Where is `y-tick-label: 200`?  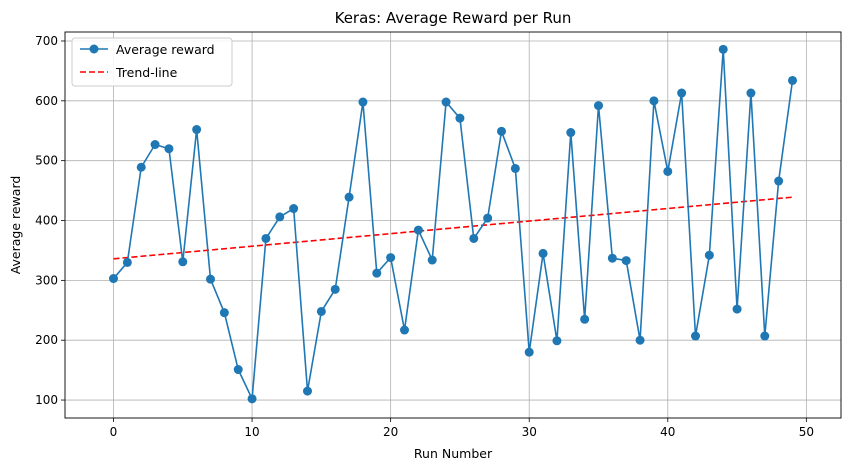
y-tick-label: 200 is located at coordinates (46, 340).